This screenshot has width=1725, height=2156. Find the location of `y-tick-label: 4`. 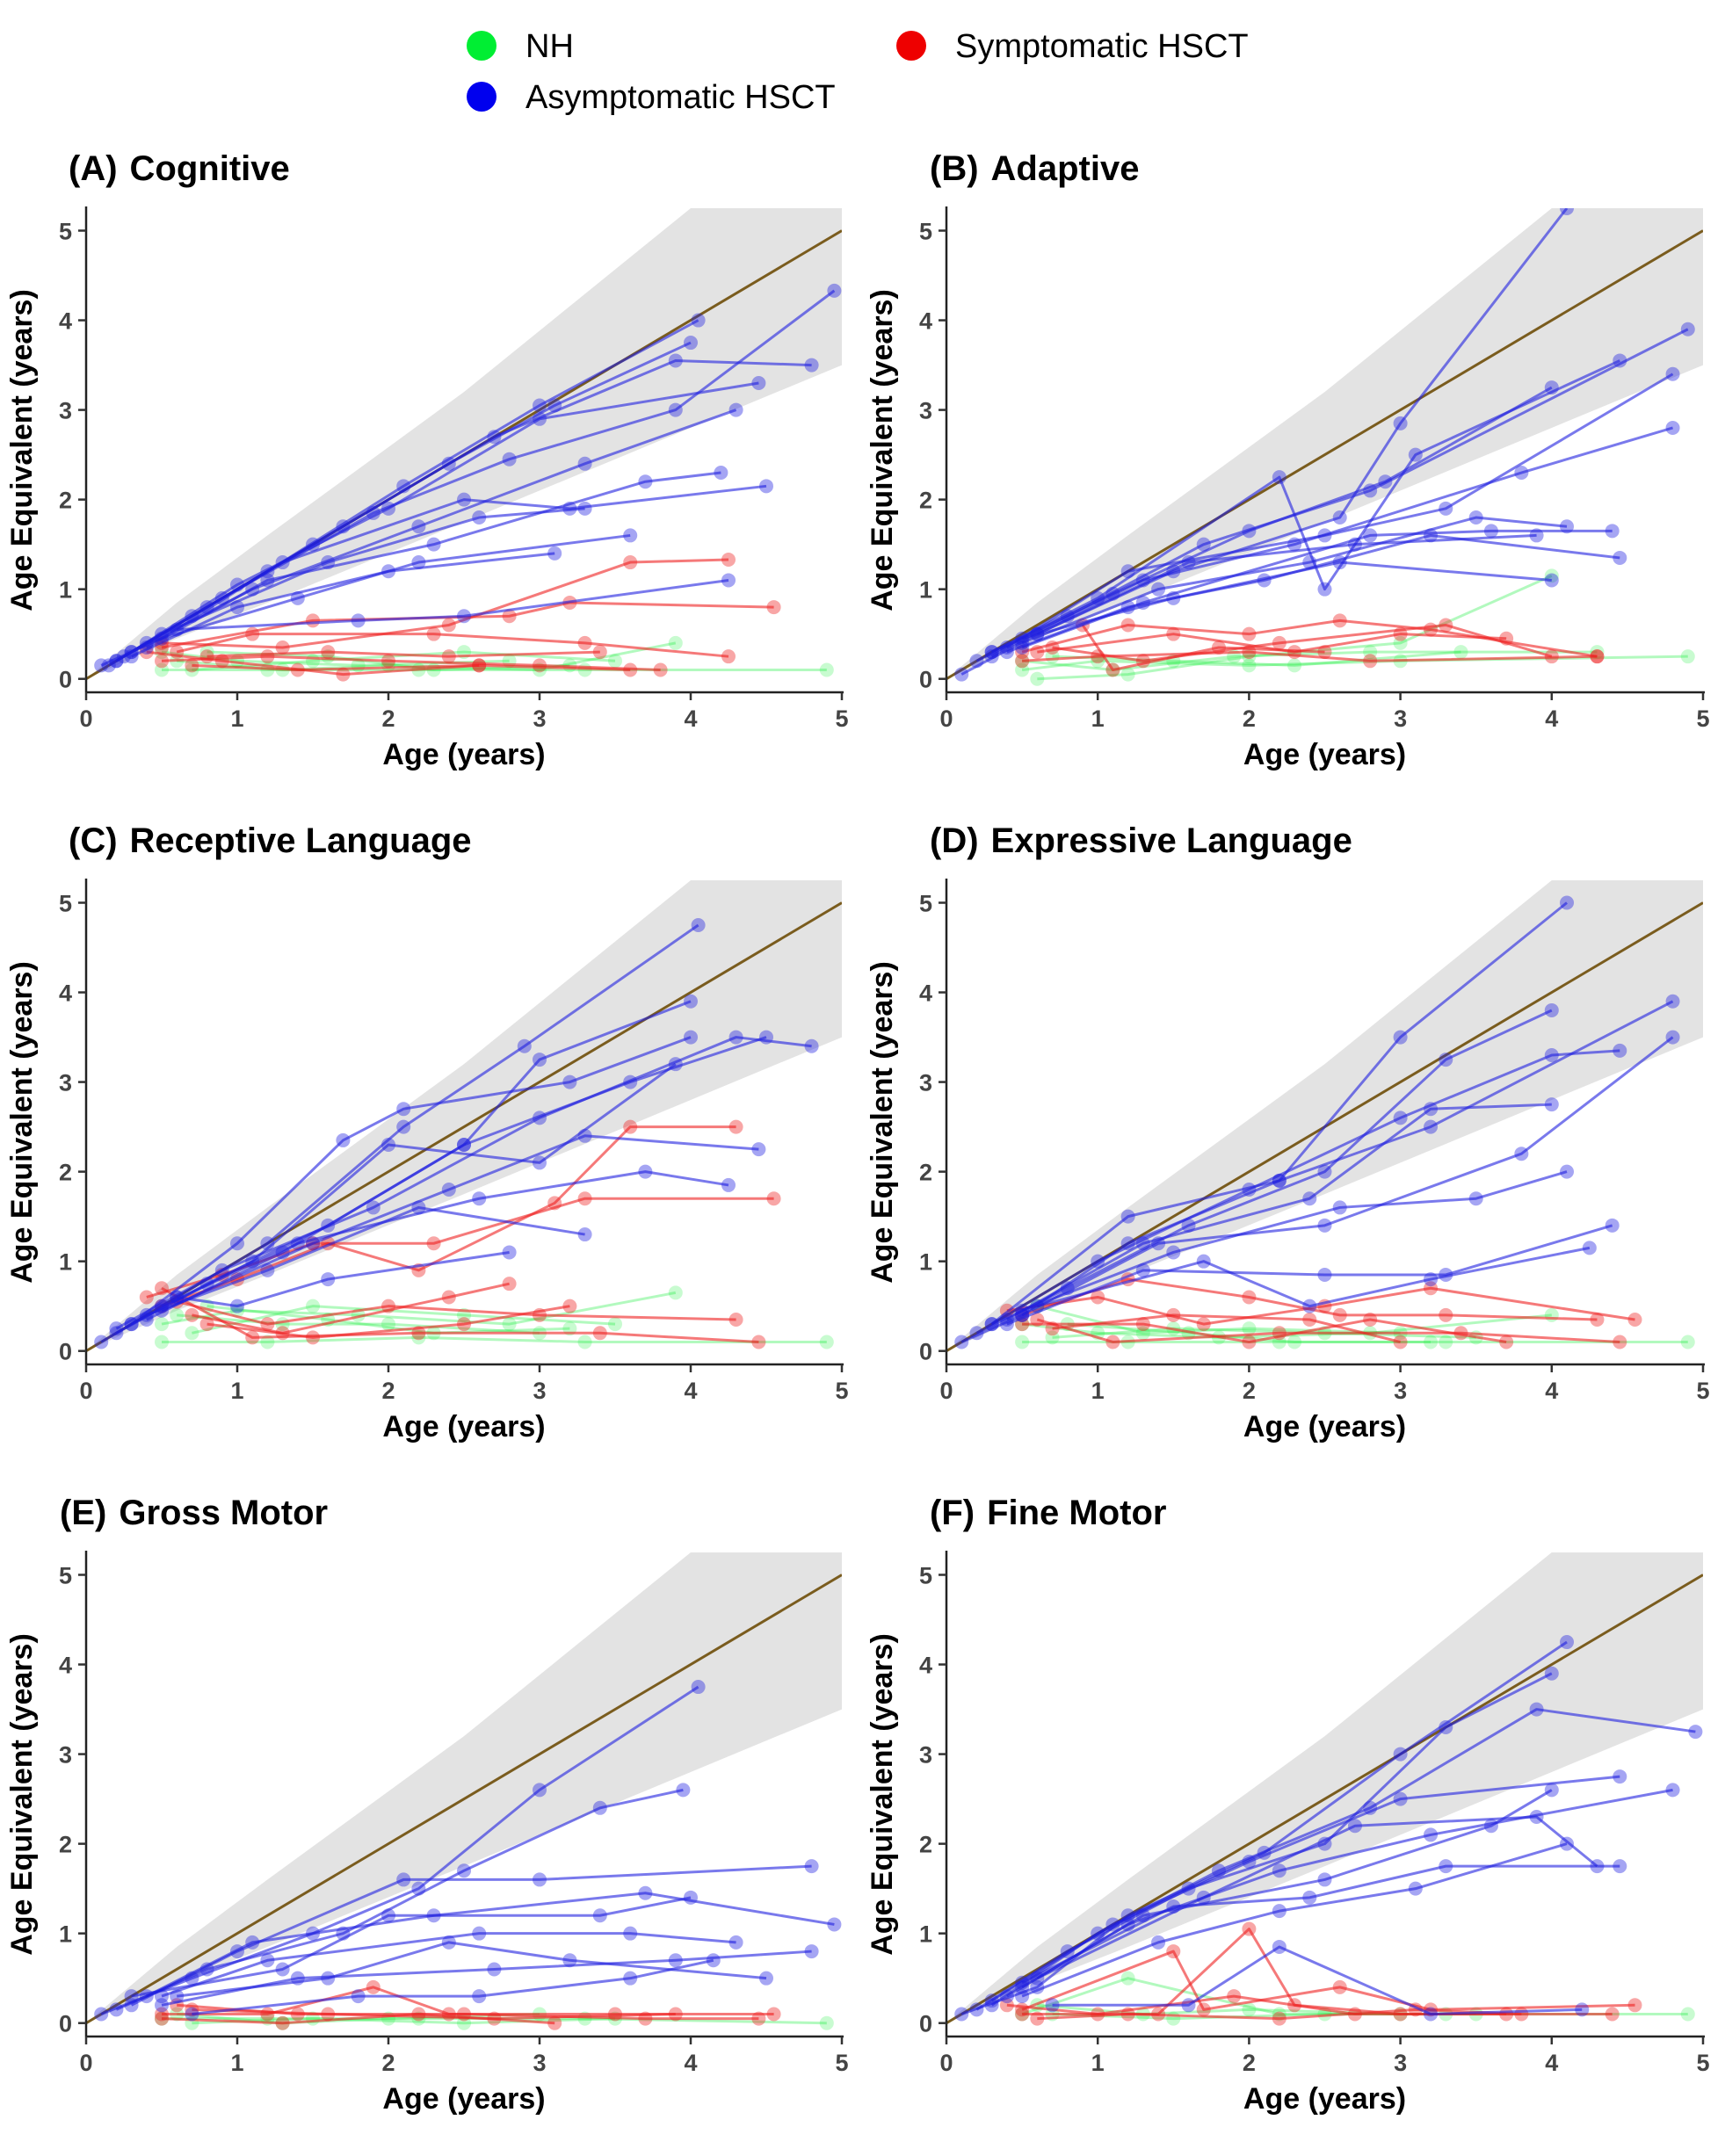

y-tick-label: 4 is located at coordinates (66, 322).